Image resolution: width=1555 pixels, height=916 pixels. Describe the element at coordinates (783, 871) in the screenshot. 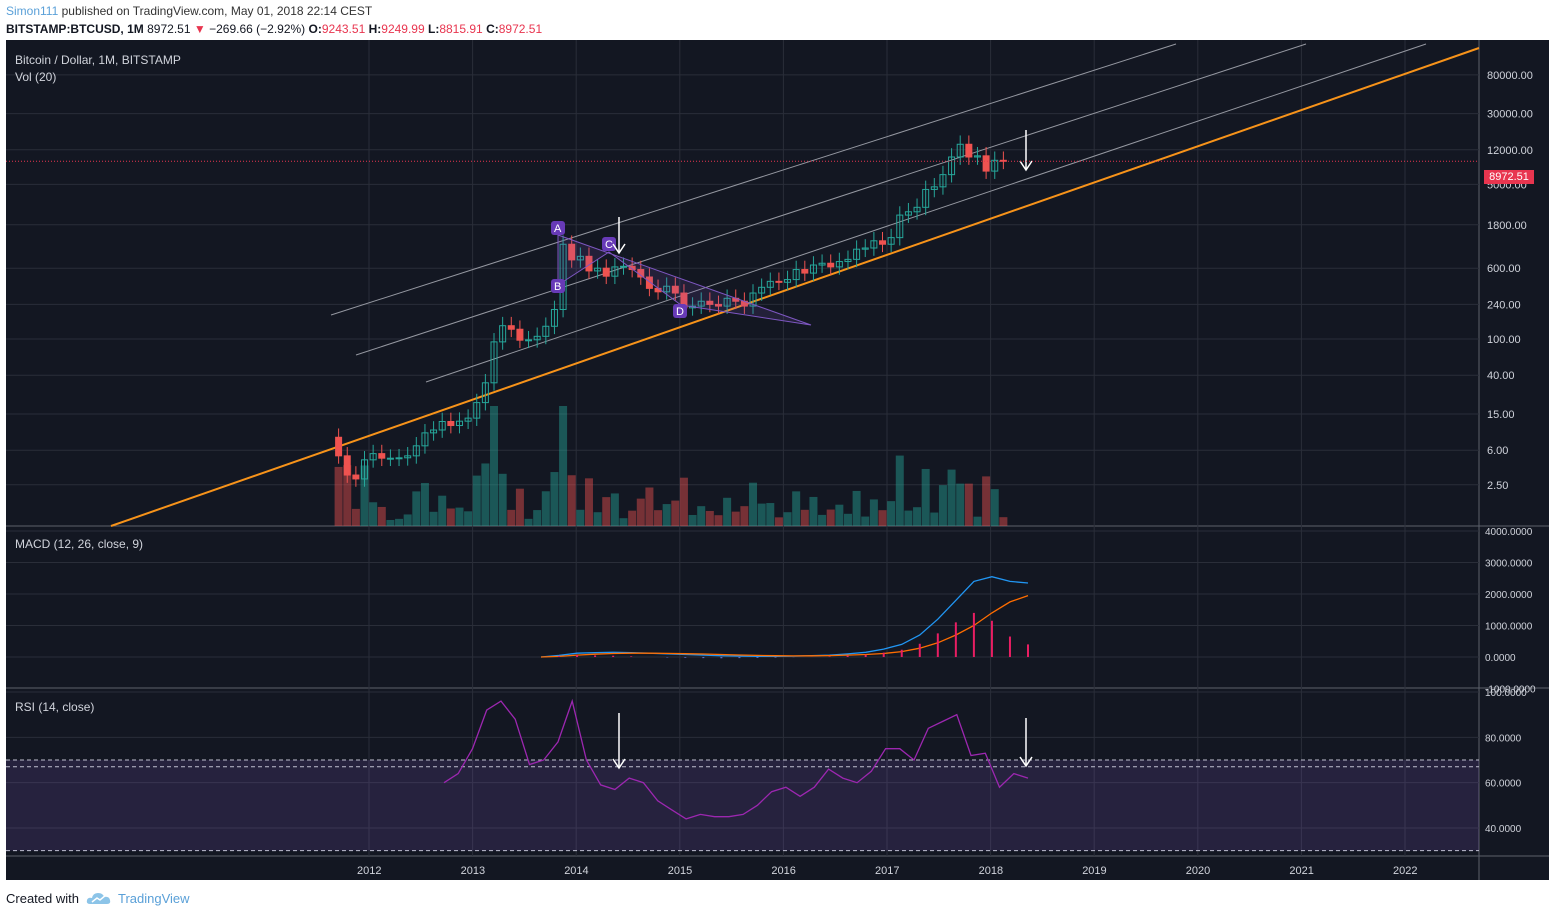

I see `x-tick-label: 2016` at that location.